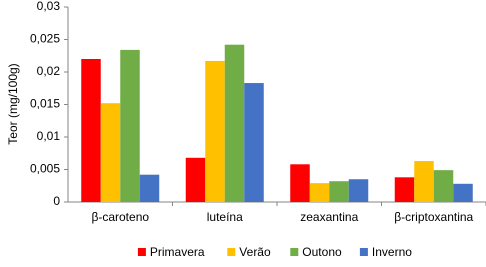  What do you see at coordinates (120, 217) in the screenshot?
I see `x-tick-label: β-caroteno` at bounding box center [120, 217].